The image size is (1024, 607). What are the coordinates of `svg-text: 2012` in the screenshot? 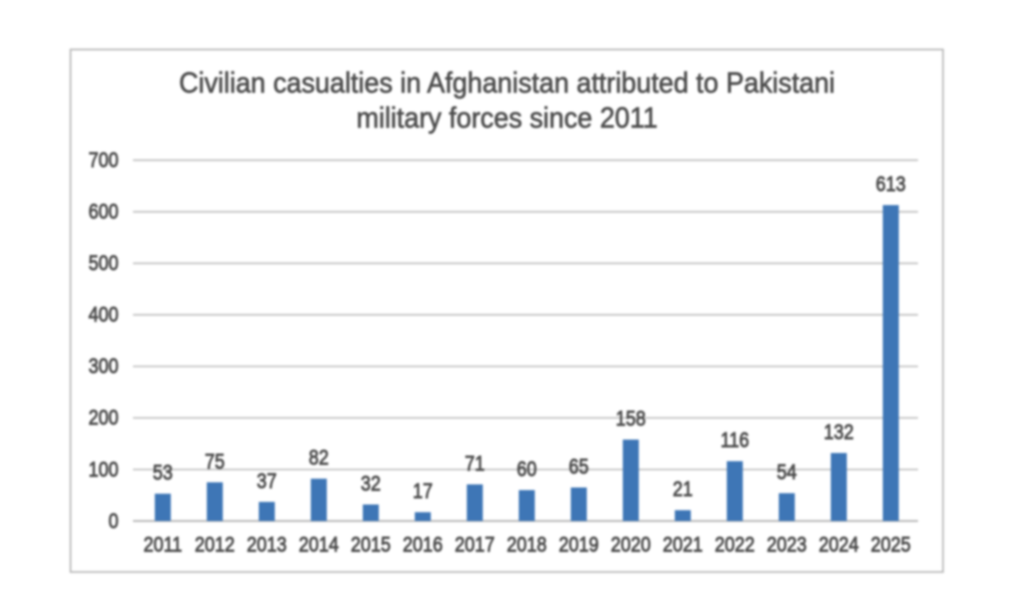 It's located at (215, 545).